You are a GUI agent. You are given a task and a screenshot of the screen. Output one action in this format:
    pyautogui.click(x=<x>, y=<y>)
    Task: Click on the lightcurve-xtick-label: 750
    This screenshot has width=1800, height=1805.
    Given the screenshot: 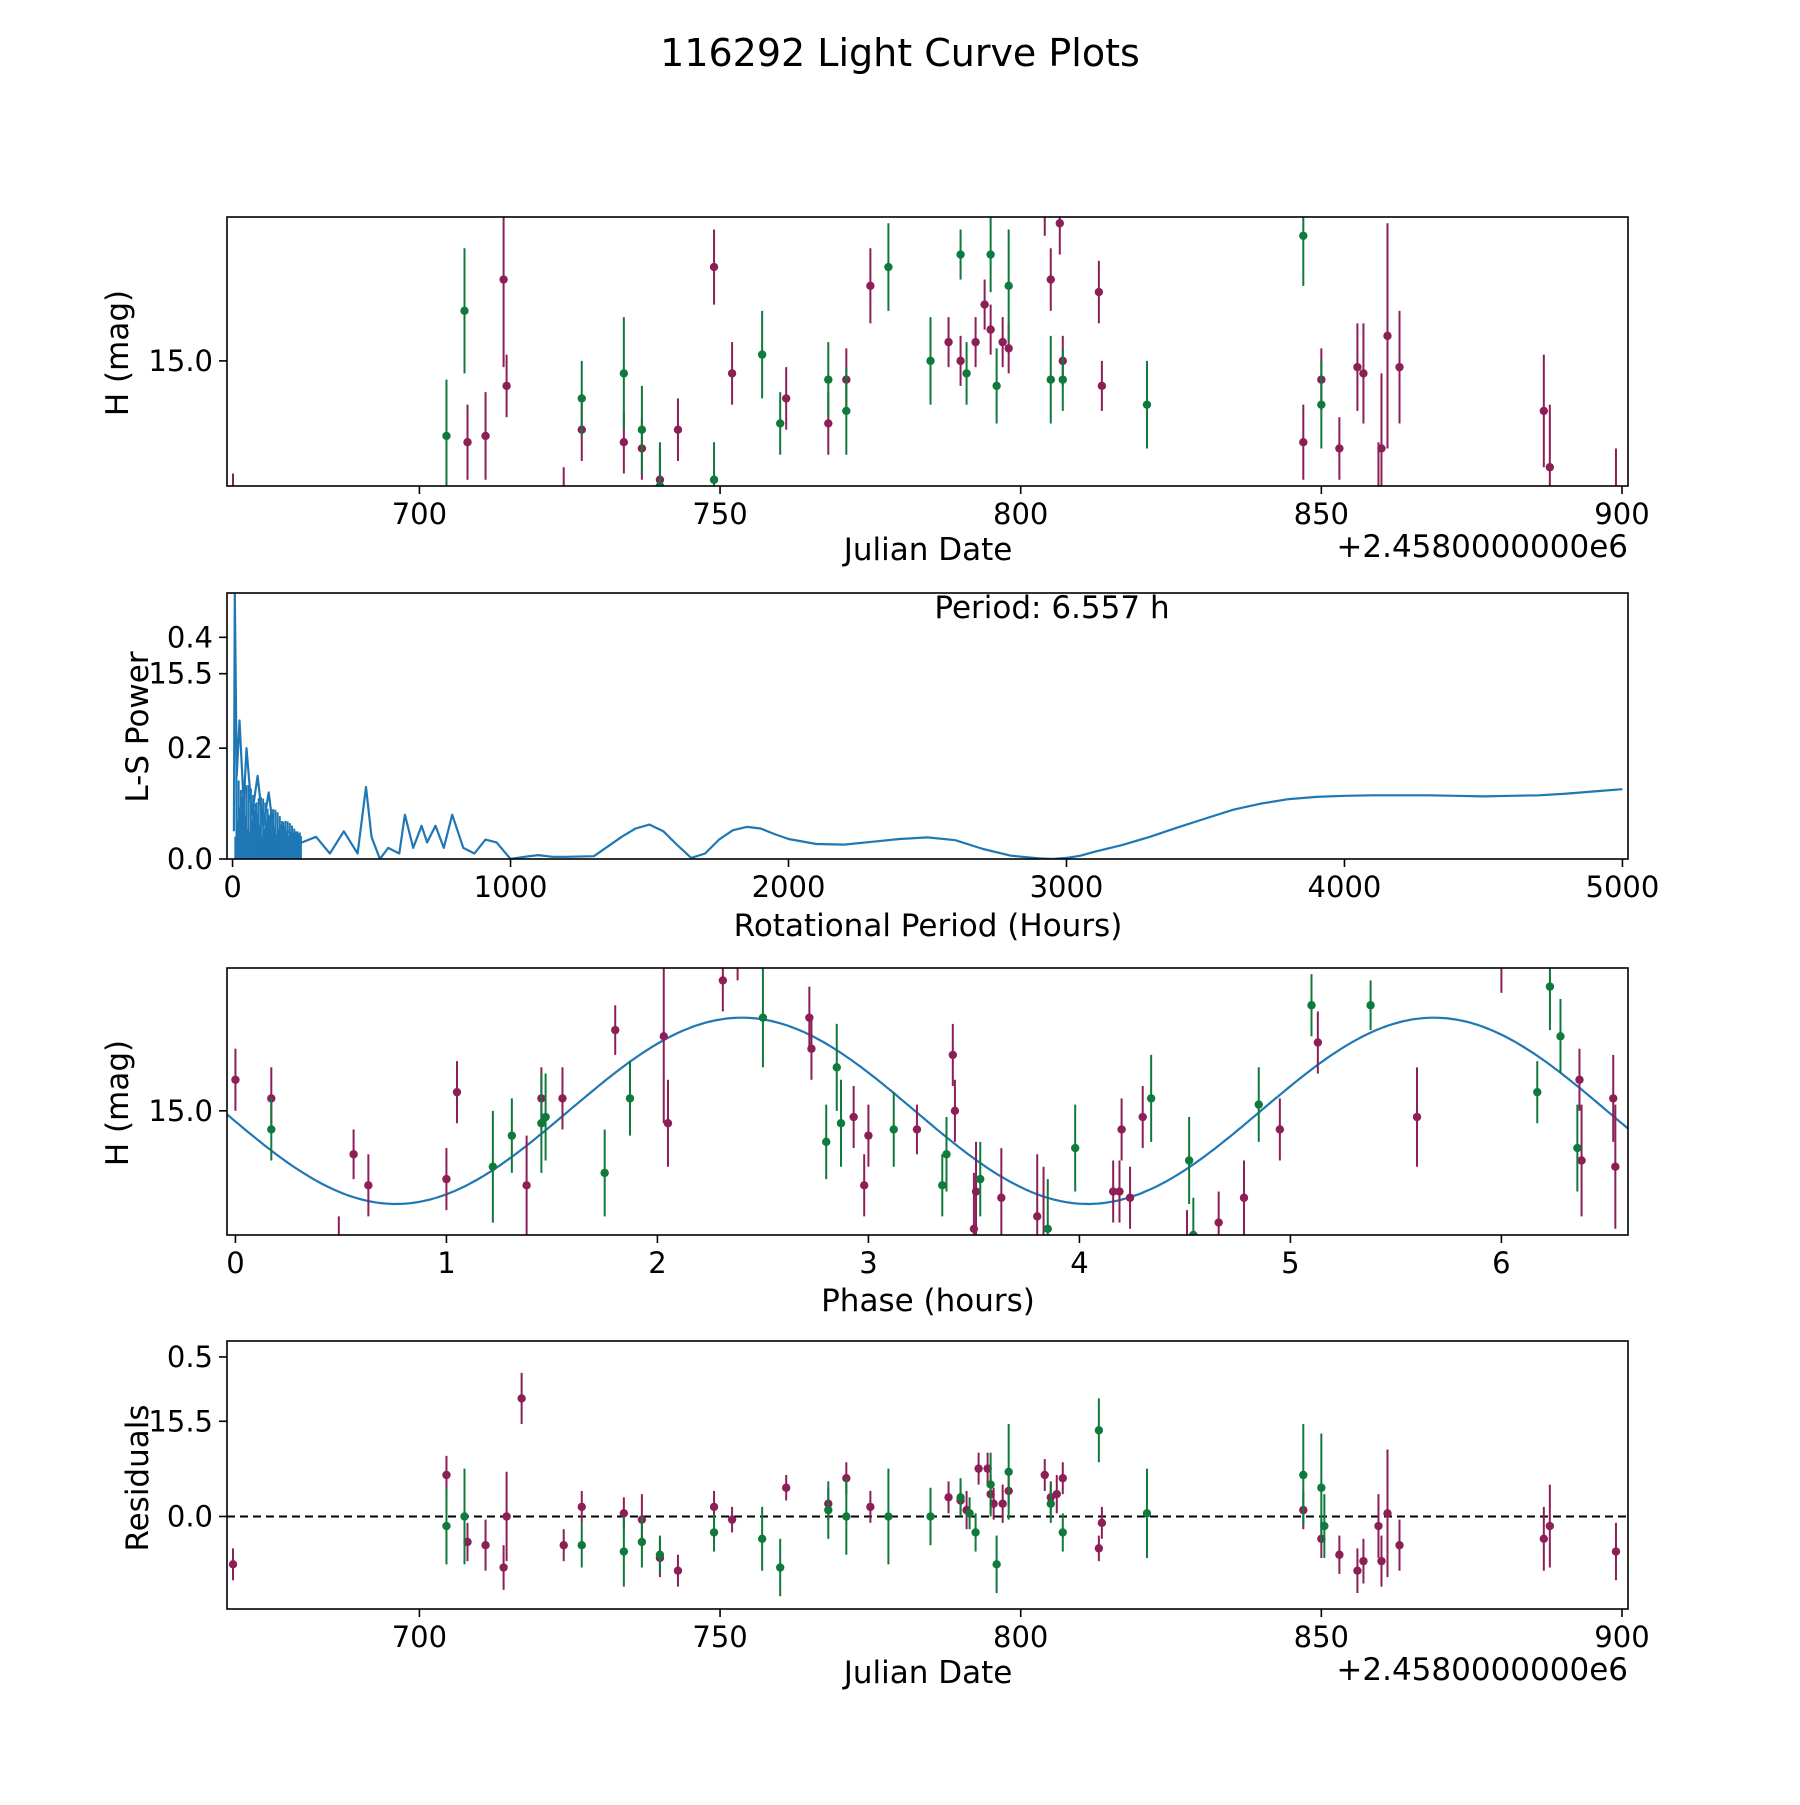 What is the action you would take?
    pyautogui.click(x=719, y=514)
    